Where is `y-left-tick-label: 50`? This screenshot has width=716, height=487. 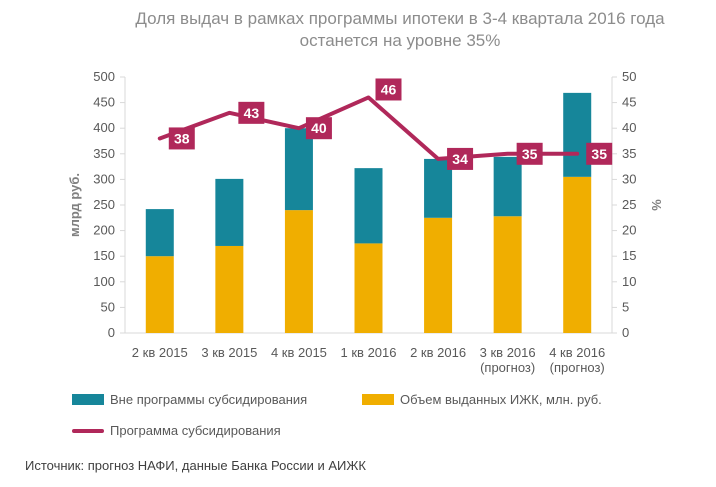 y-left-tick-label: 50 is located at coordinates (108, 306).